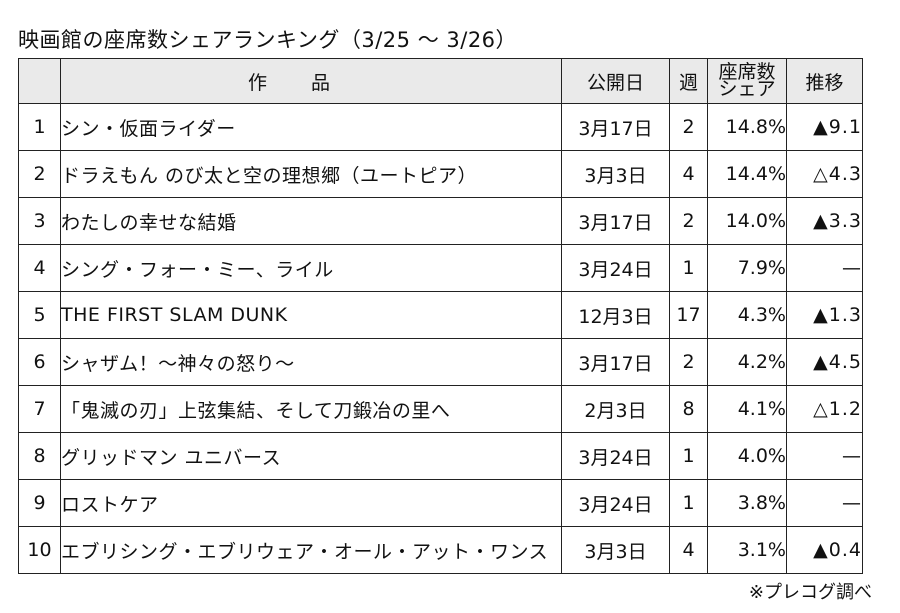 The image size is (900, 613). What do you see at coordinates (688, 81) in the screenshot?
I see `header-week: 週` at bounding box center [688, 81].